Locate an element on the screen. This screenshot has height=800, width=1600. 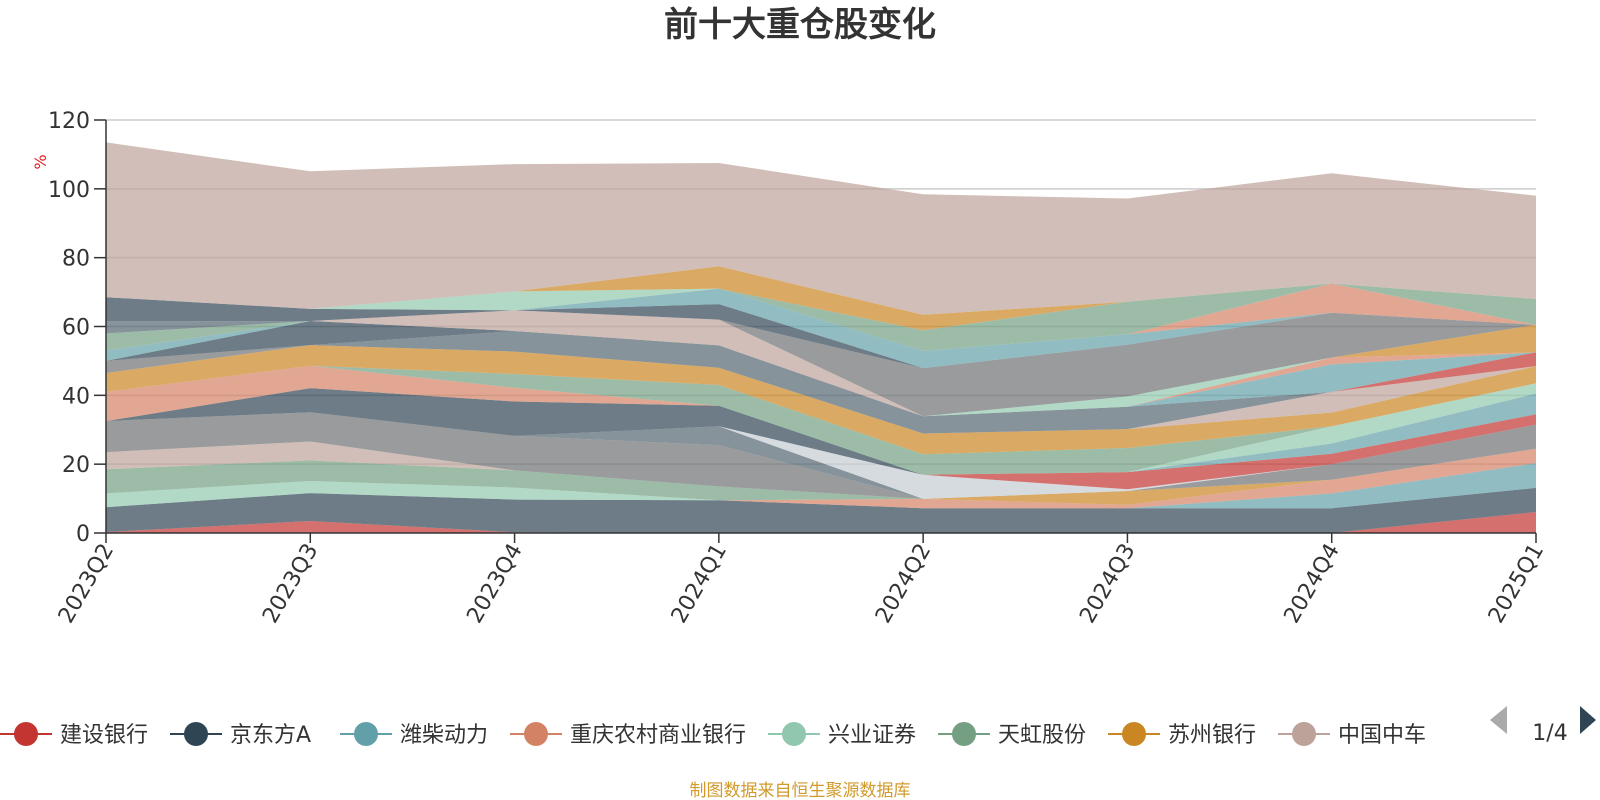
x-tick-label: 2024Q1 is located at coordinates (699, 584).